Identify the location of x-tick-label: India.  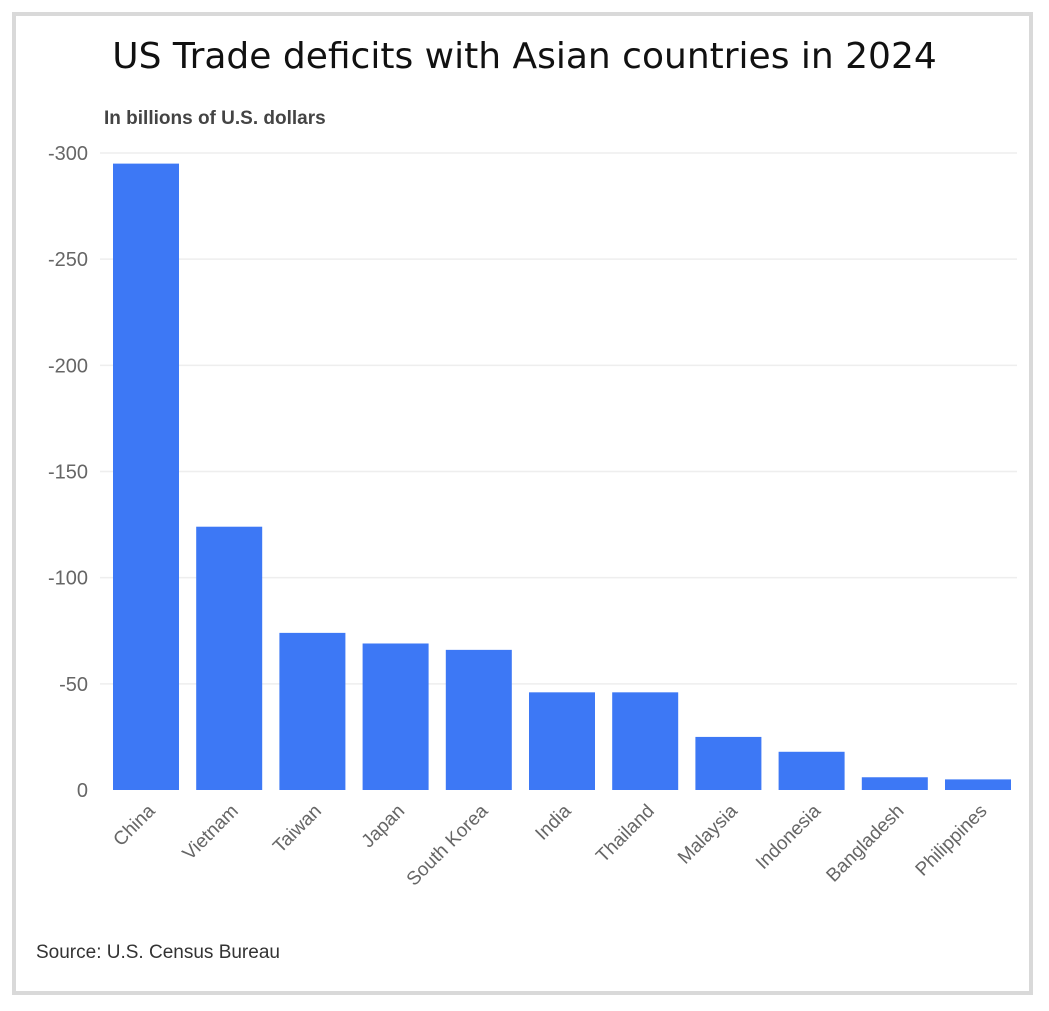
(554, 822).